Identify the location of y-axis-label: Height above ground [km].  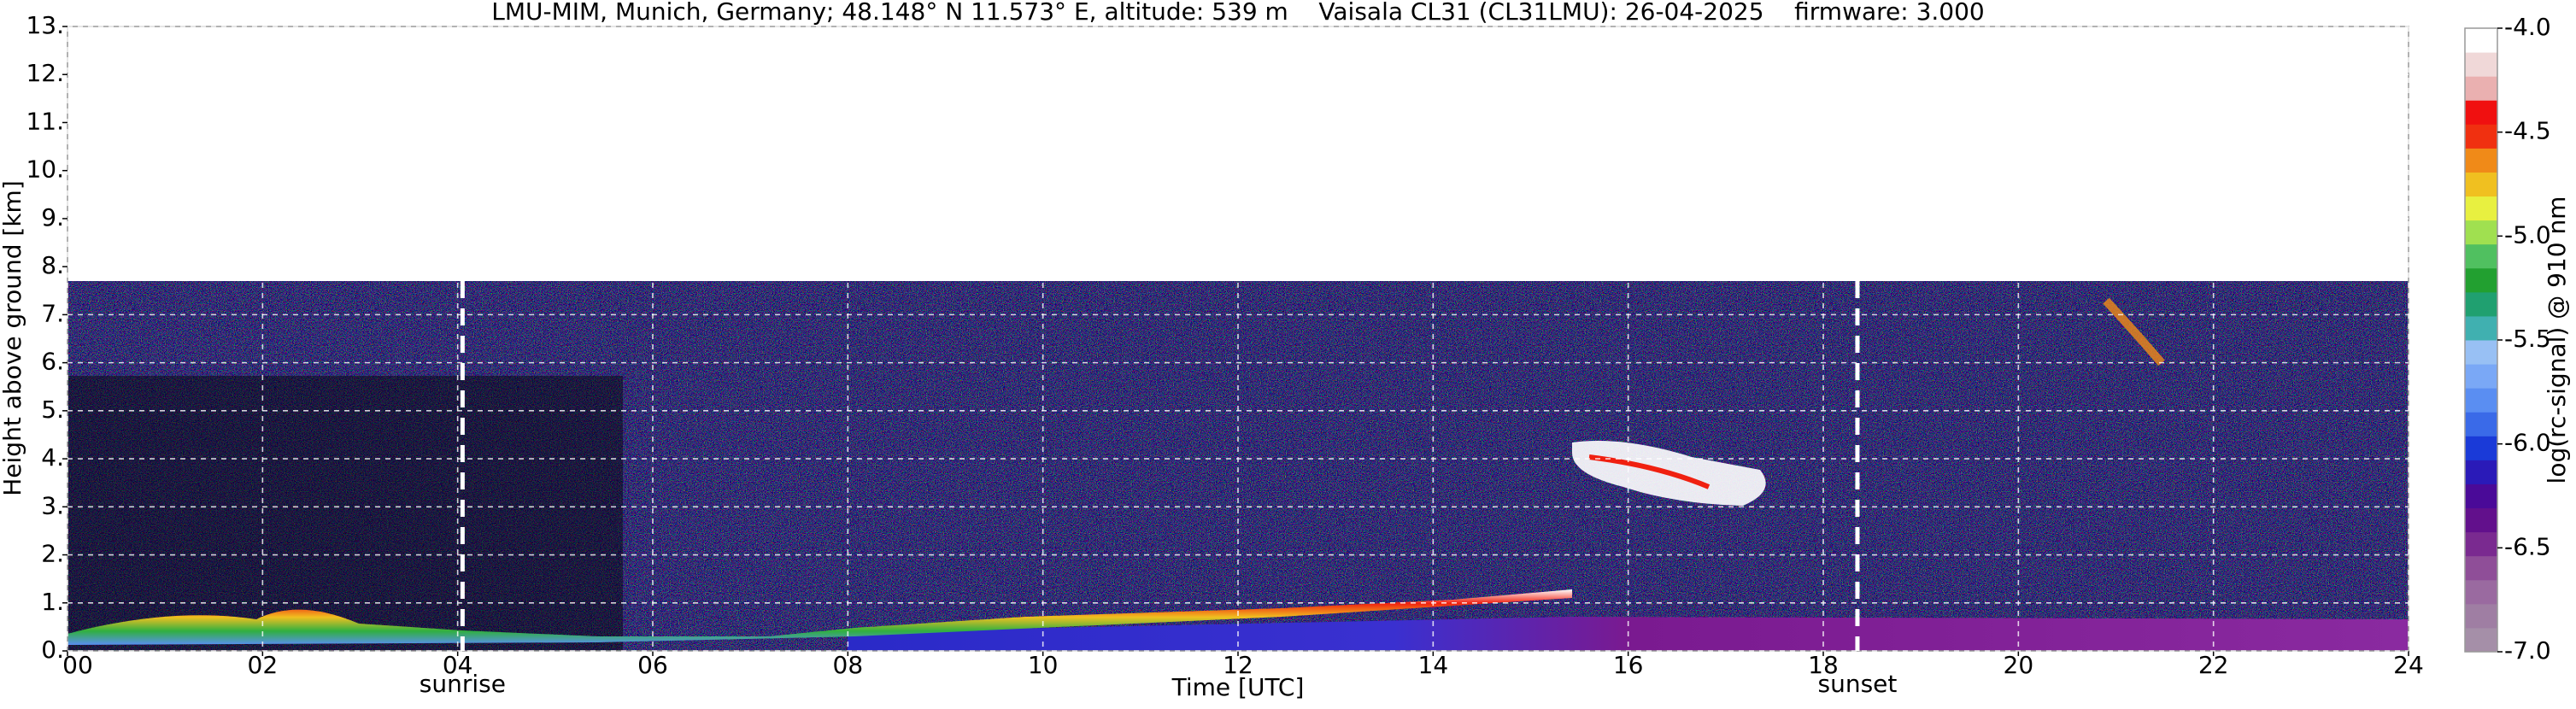
(13, 338).